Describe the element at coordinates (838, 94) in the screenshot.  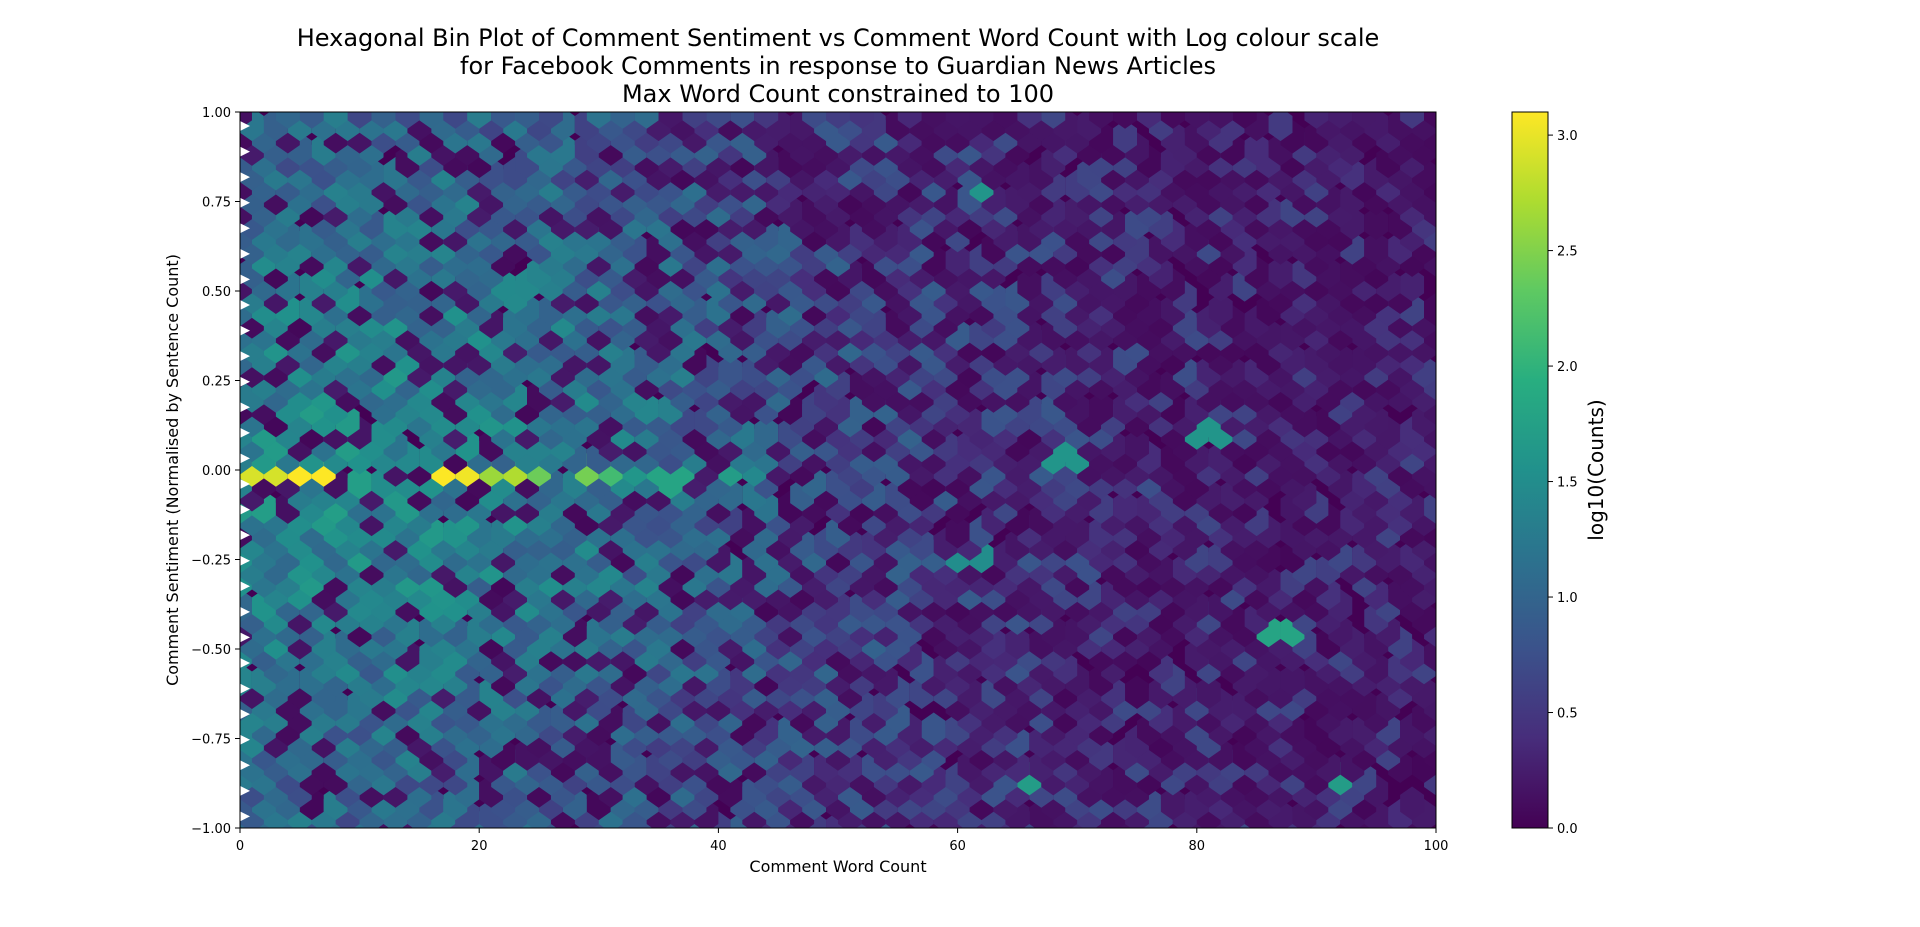
I see `title-line-3: Max Word Count constrained to 100` at that location.